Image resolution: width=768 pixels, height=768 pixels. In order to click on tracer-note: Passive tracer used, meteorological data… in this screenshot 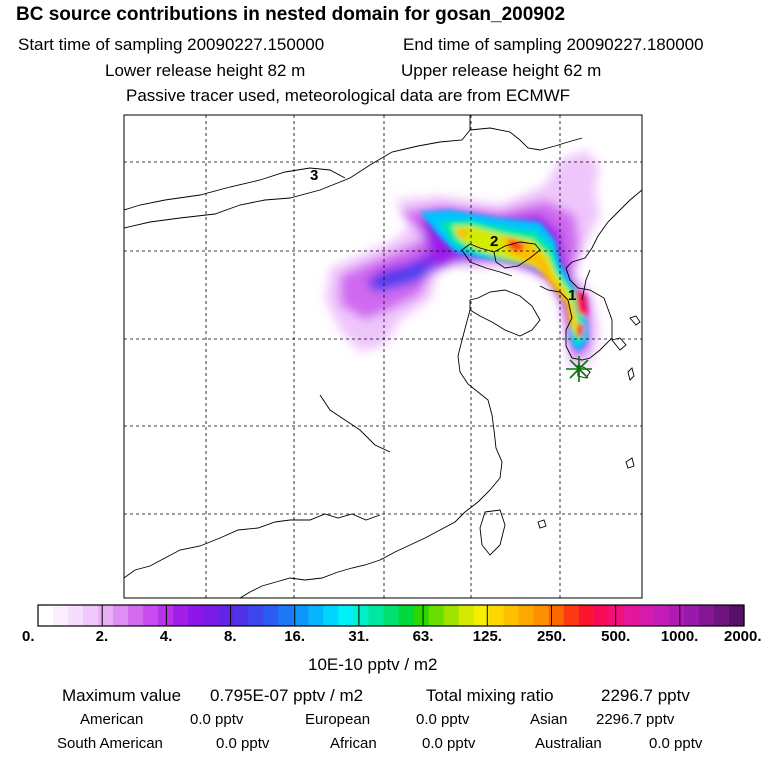, I will do `click(348, 95)`.